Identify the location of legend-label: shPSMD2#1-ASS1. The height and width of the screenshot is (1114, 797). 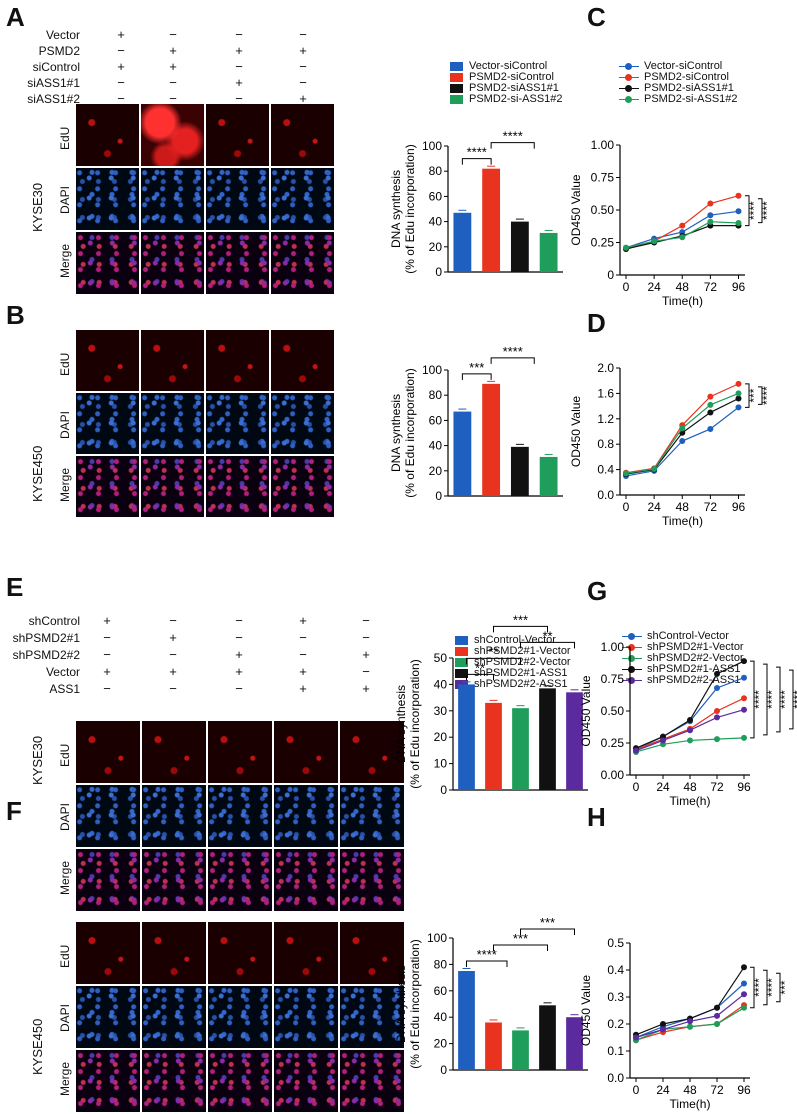
(521, 673).